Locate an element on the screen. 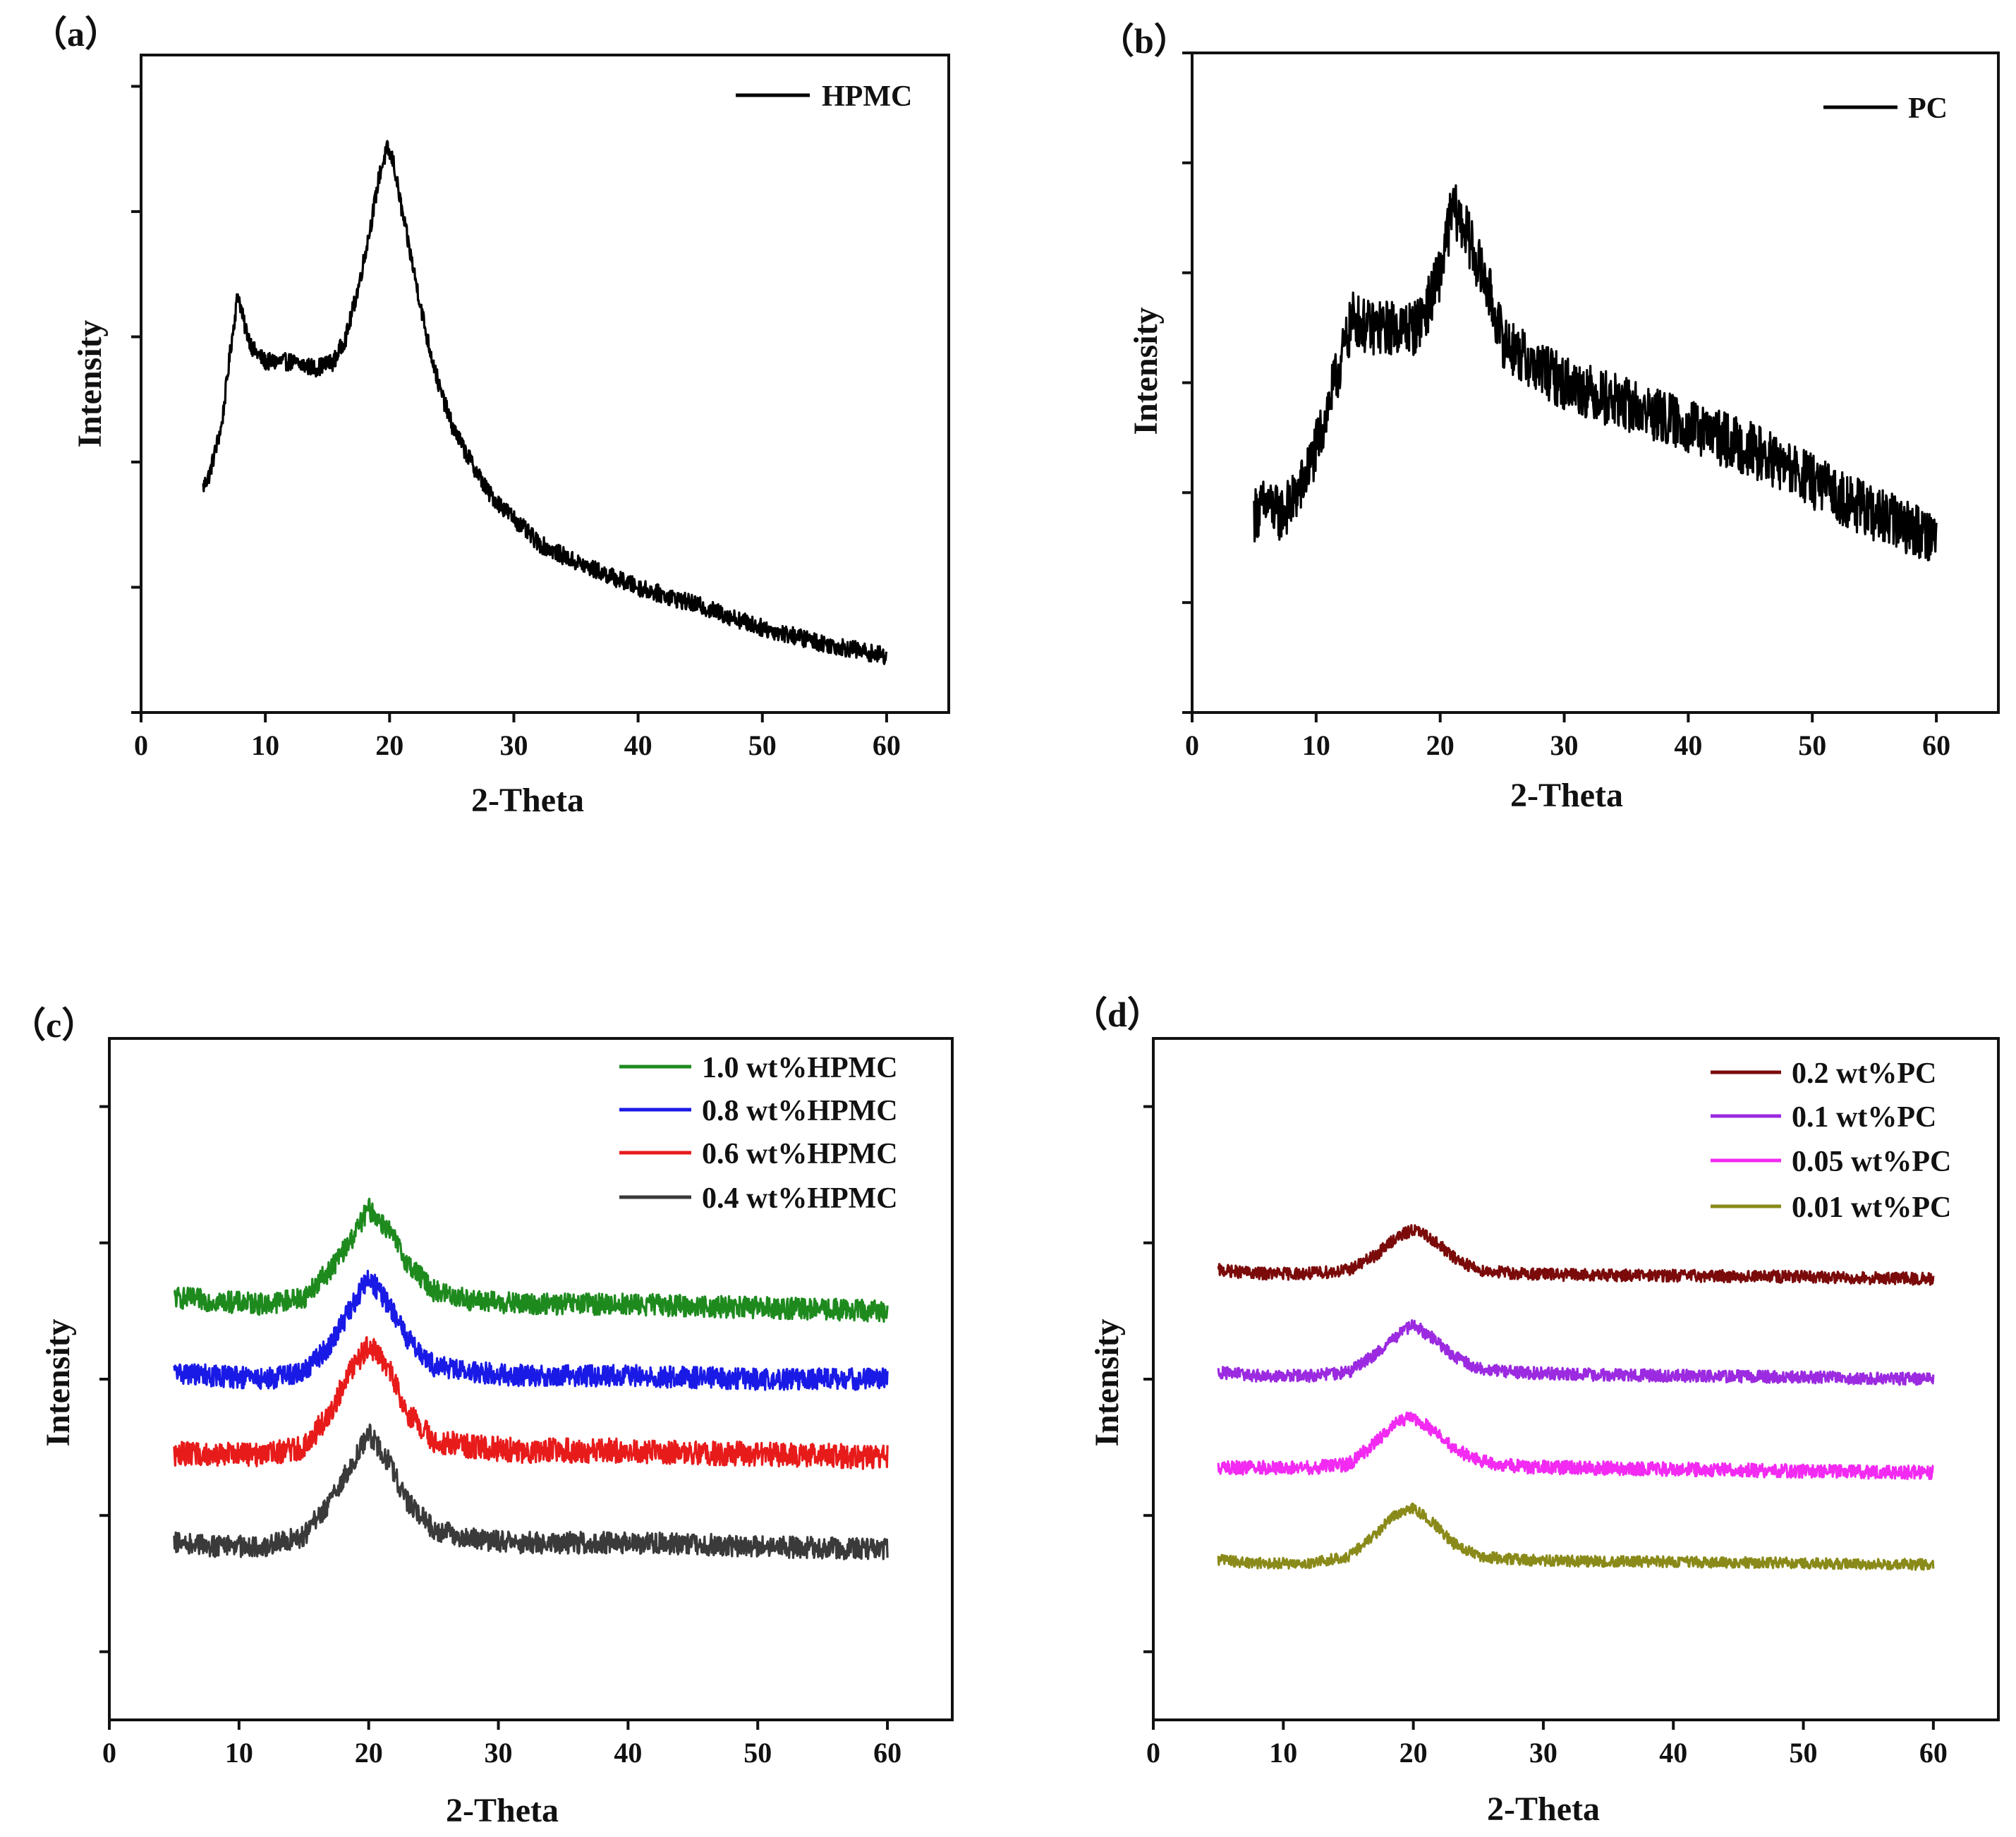 This screenshot has width=2016, height=1837. legend-label-1-0-hpmc: 1.0 wt%HPMC is located at coordinates (800, 1068).